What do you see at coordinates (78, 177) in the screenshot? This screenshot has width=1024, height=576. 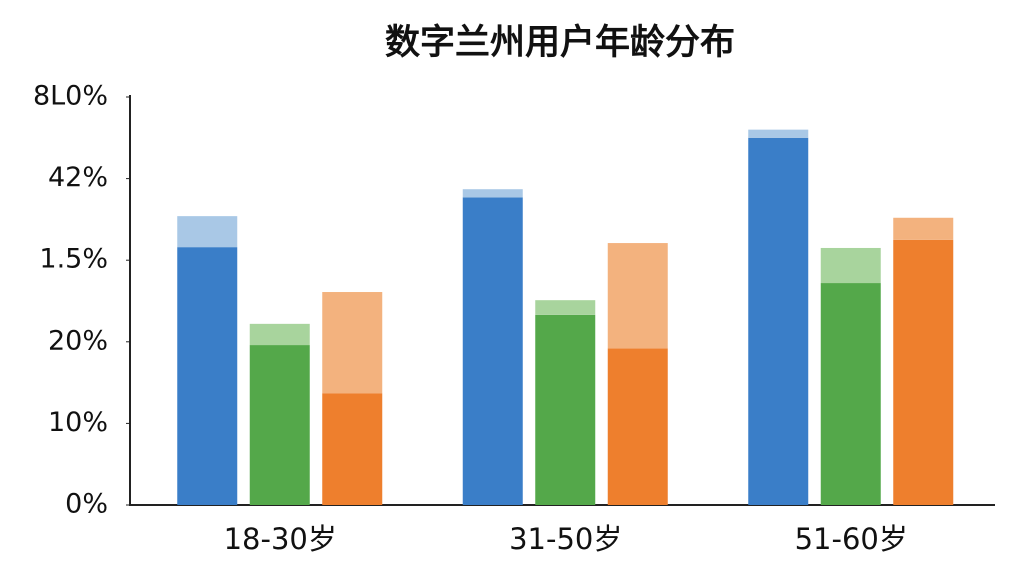 I see `y-tick-label: 42%` at bounding box center [78, 177].